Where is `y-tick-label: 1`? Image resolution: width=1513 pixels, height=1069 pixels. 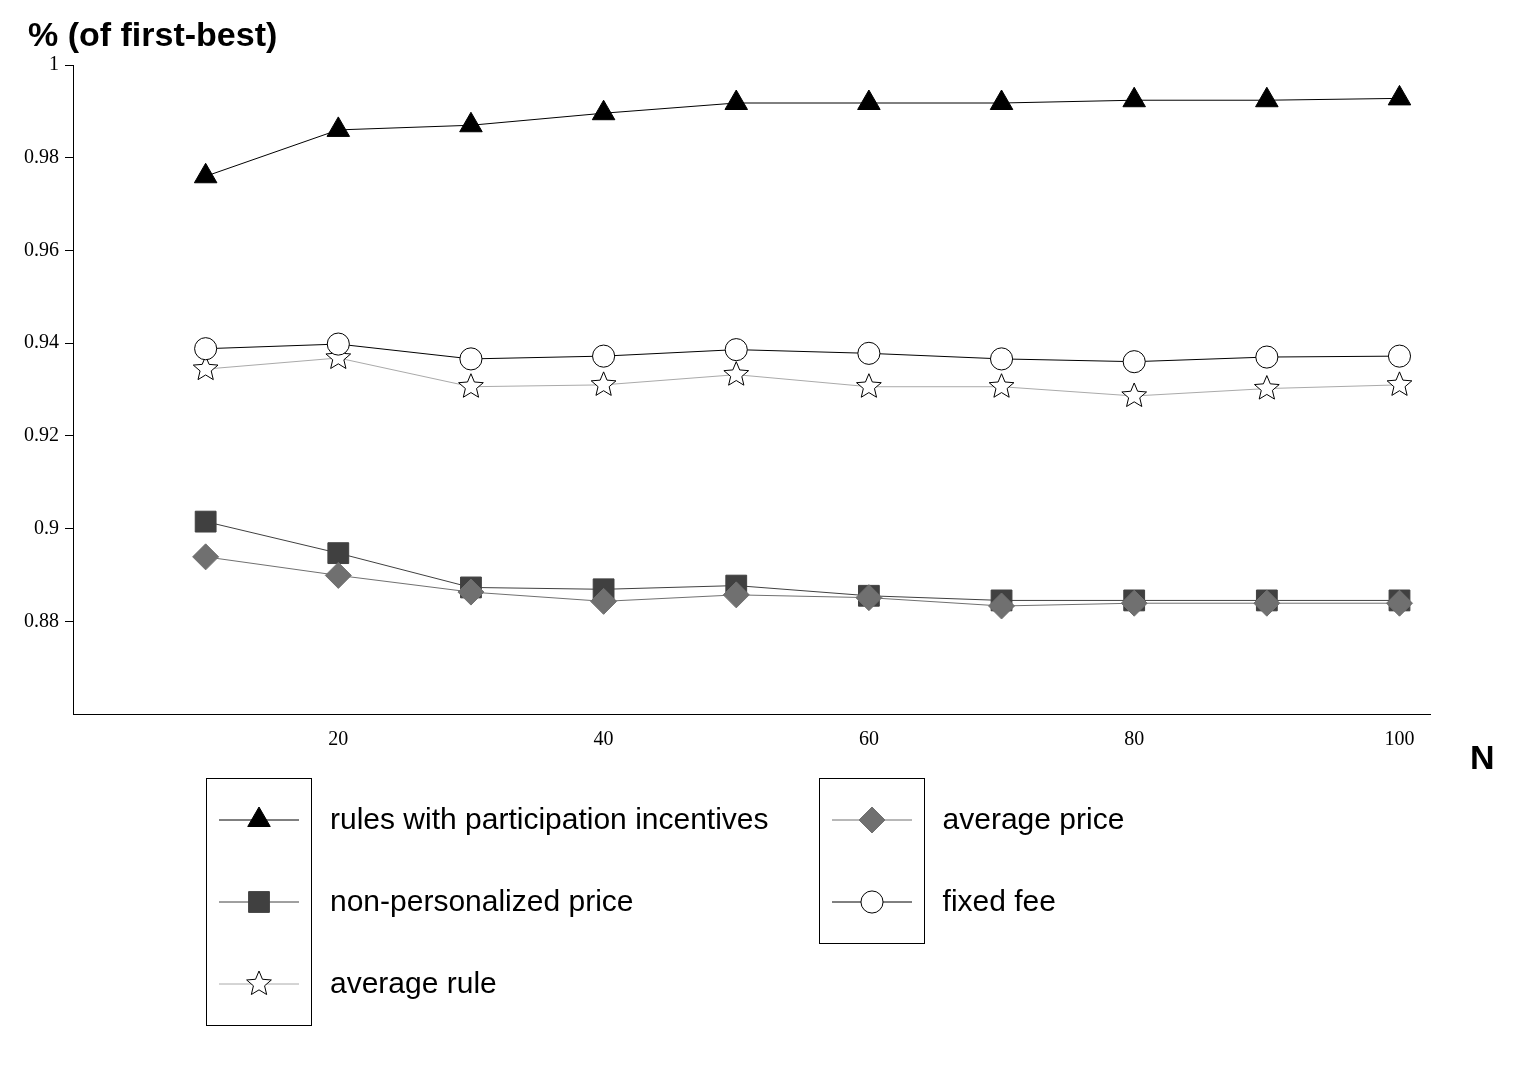
y-tick-label: 1 is located at coordinates (54, 63).